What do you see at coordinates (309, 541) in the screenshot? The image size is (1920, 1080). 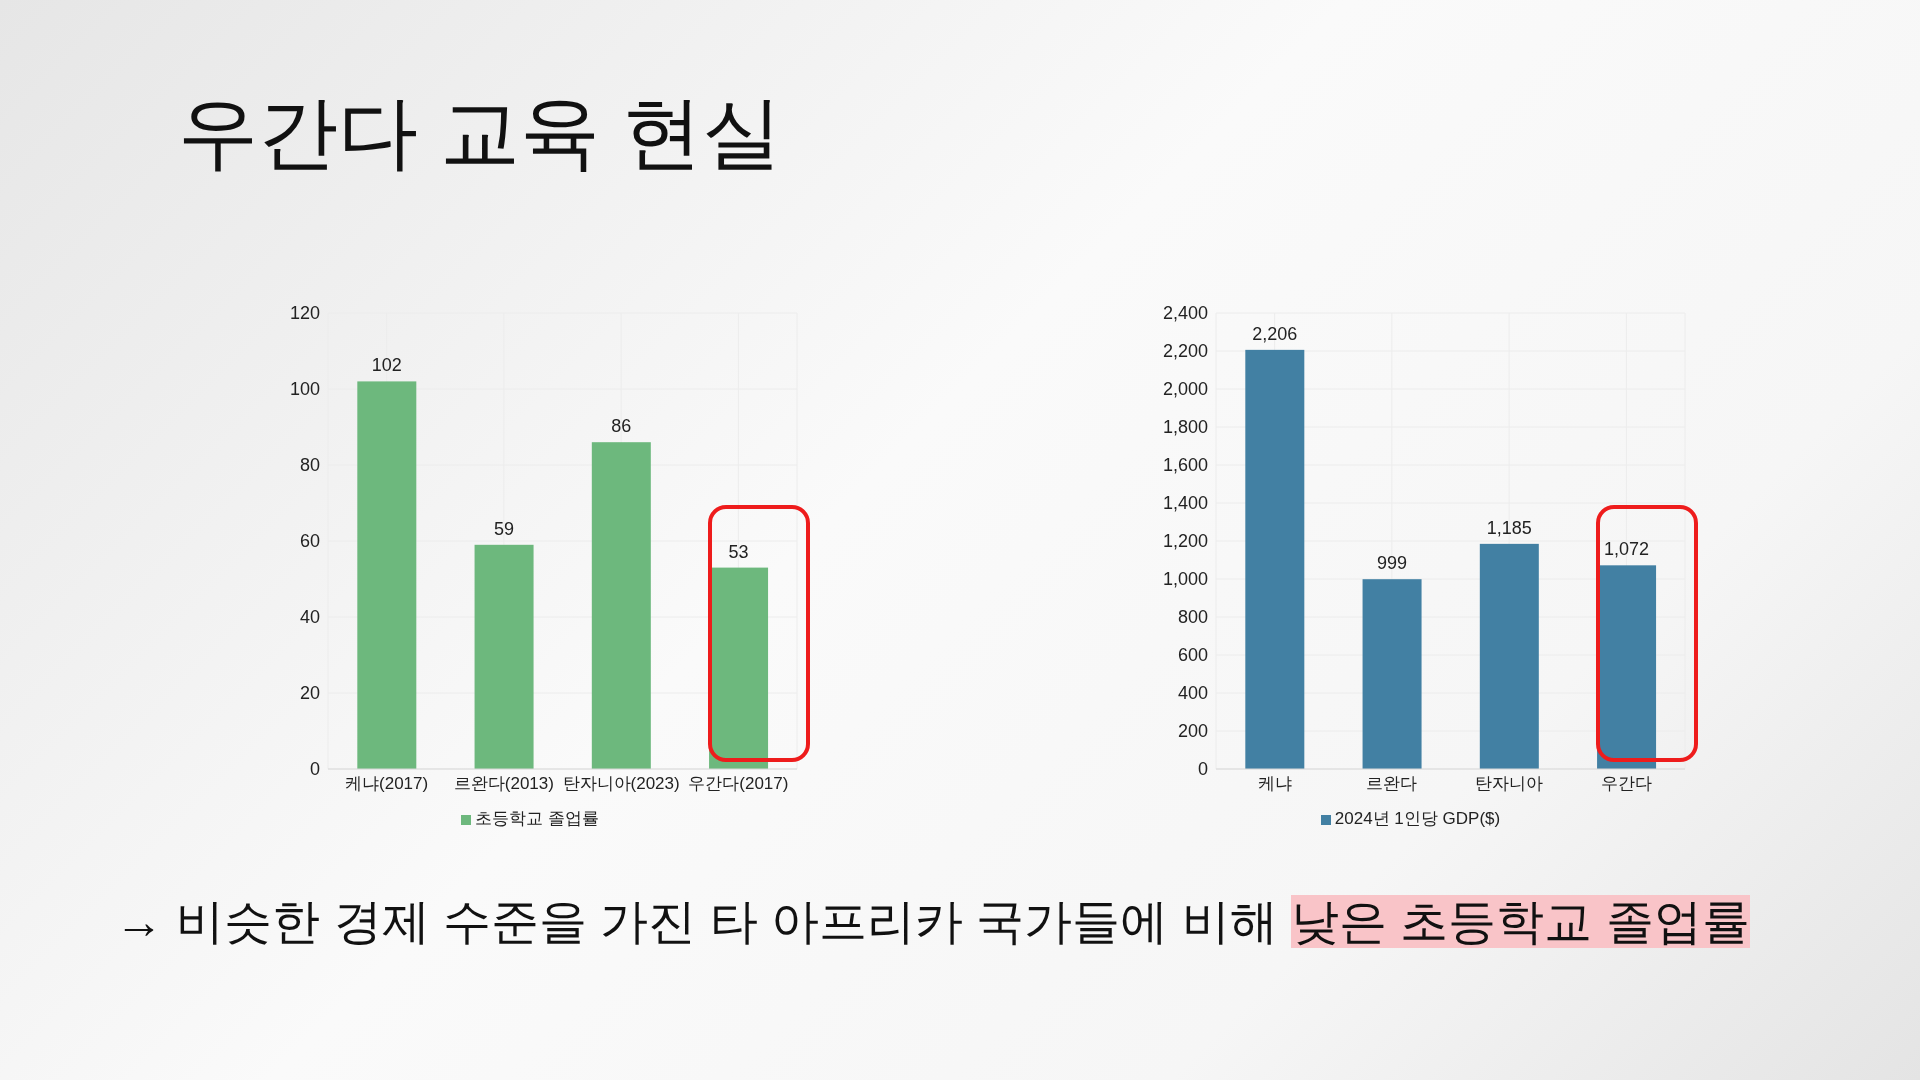 I see `y-tick-label: 60` at bounding box center [309, 541].